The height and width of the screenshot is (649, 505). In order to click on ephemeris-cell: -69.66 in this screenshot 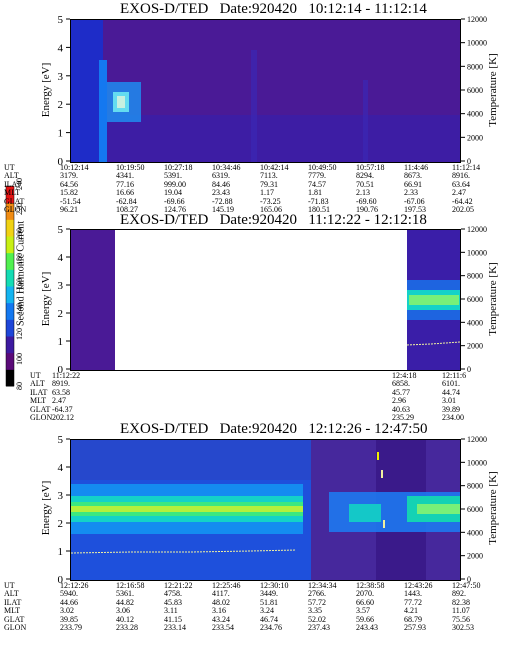, I will do `click(174, 201)`.